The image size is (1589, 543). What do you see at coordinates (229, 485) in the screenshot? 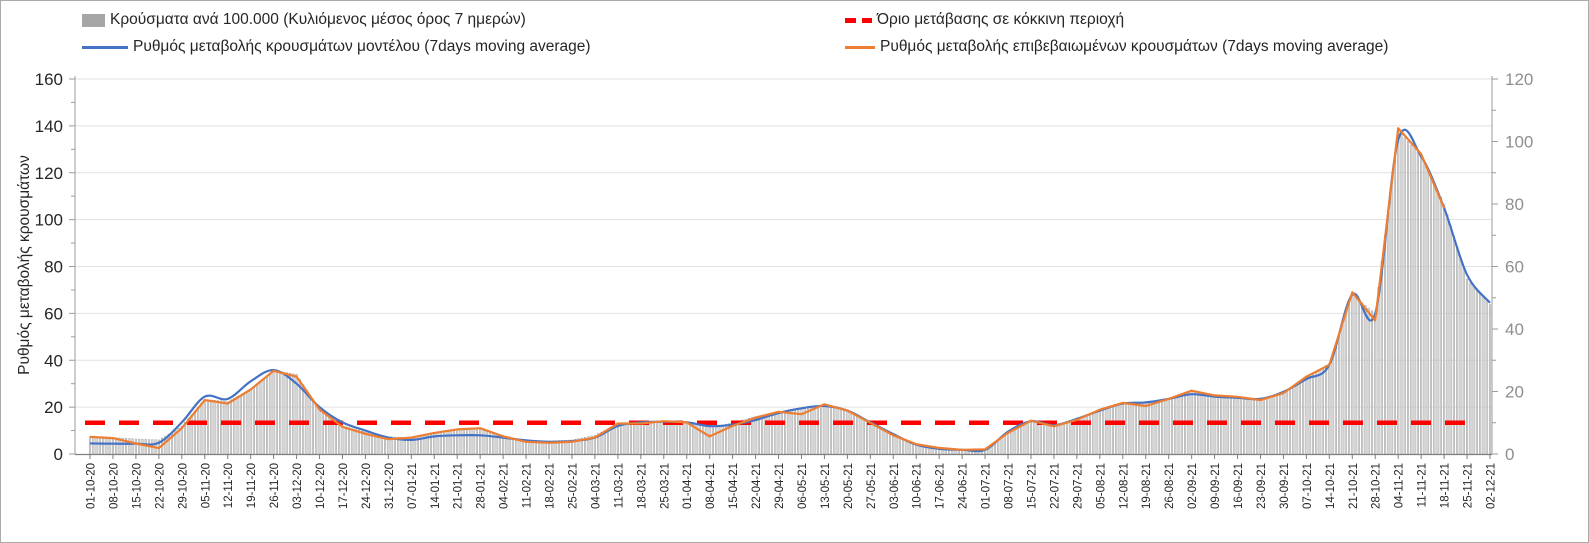
I see `svg-text: 12-11-20` at bounding box center [229, 485].